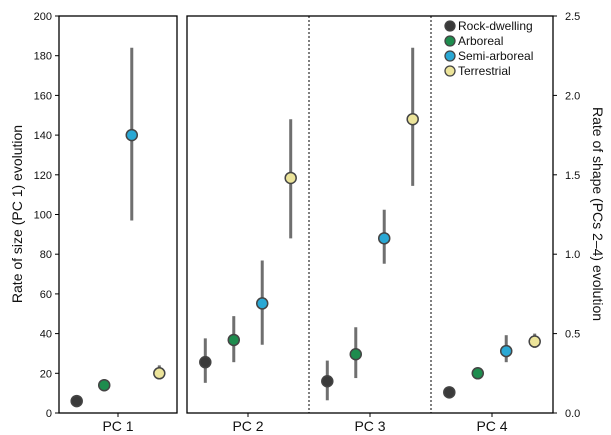 This screenshot has width=611, height=435. What do you see at coordinates (495, 26) in the screenshot?
I see `legend-label: Rock-dwelling` at bounding box center [495, 26].